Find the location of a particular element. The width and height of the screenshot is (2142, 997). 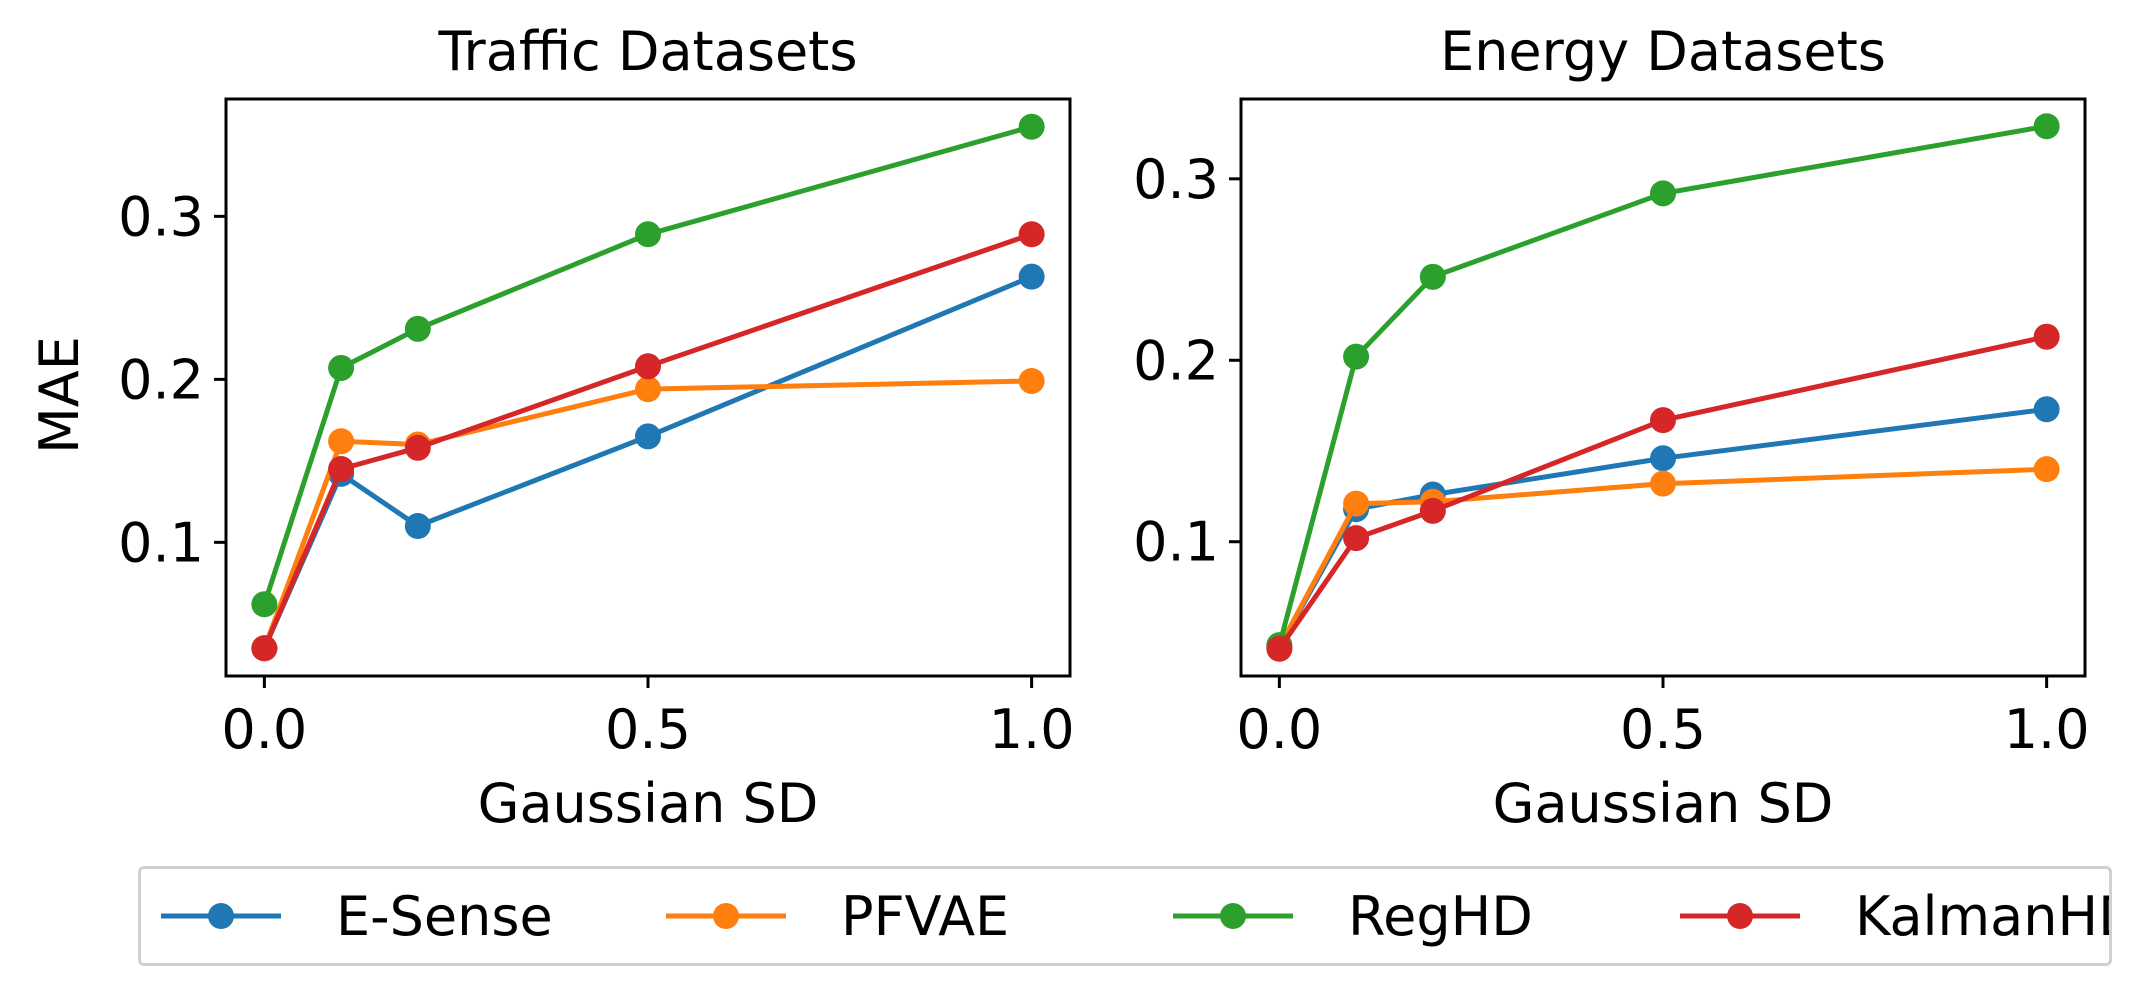

legend-label-e-sense: E-Sense is located at coordinates (444, 916).